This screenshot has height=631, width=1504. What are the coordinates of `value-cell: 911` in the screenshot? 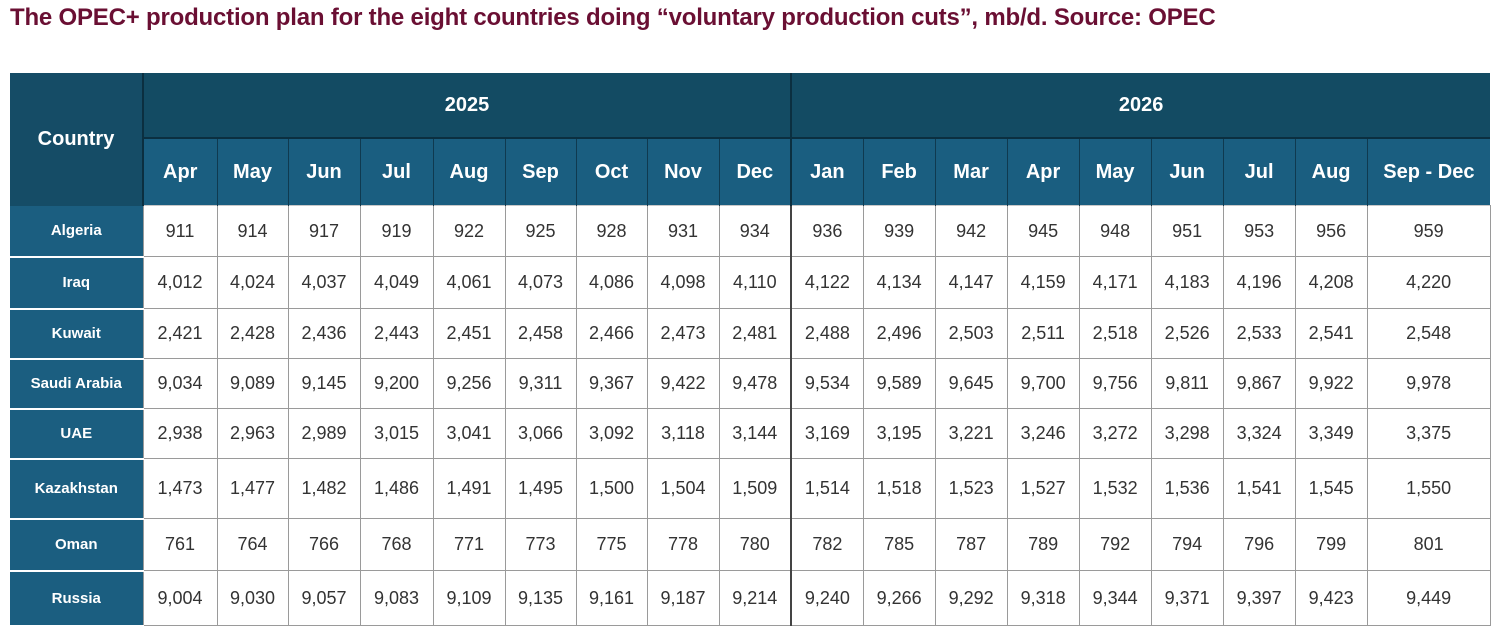 It's located at (180, 231).